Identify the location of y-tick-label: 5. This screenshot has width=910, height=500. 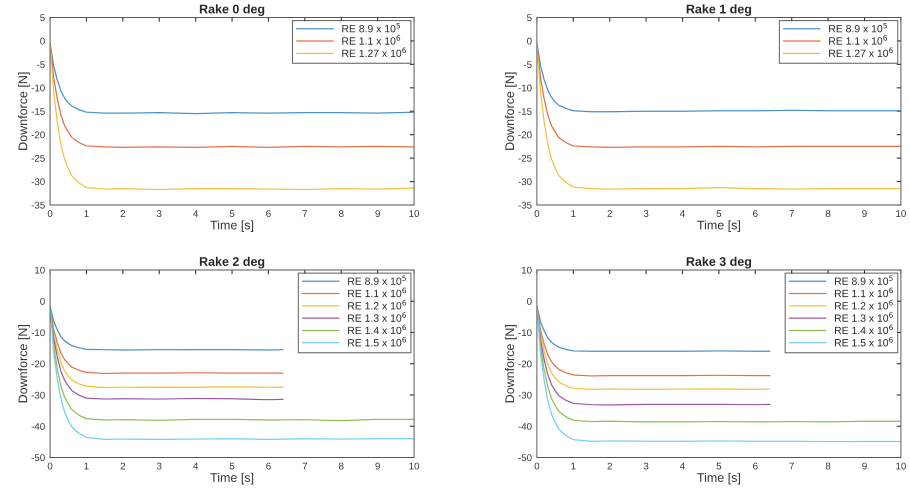
(529, 18).